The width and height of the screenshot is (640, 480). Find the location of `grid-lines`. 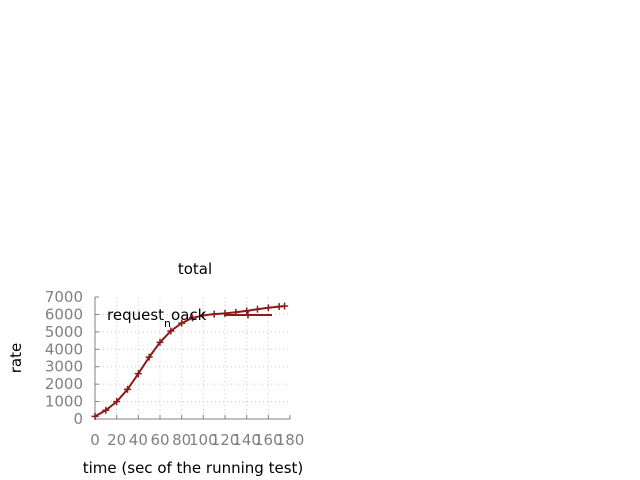

grid-lines is located at coordinates (192, 358).